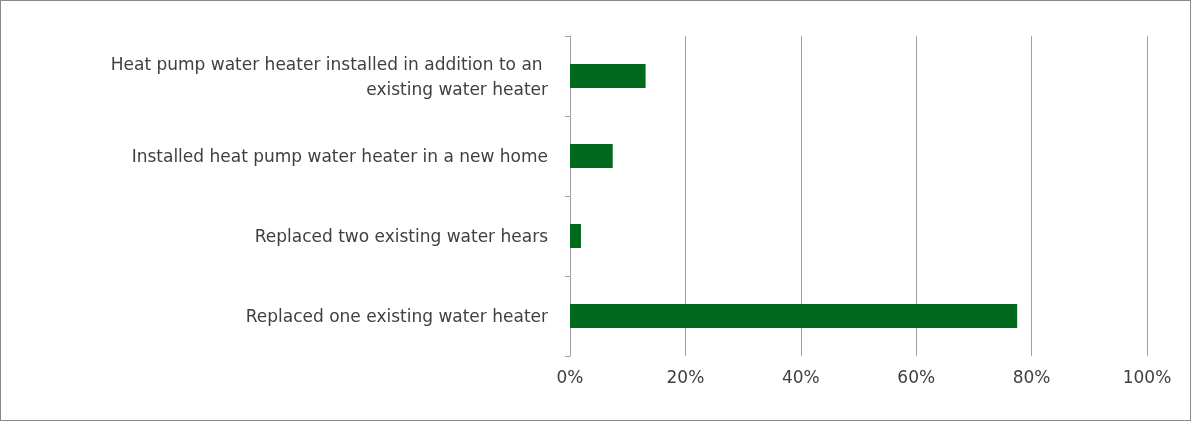  What do you see at coordinates (1147, 376) in the screenshot?
I see `x-tick-label: 100%` at bounding box center [1147, 376].